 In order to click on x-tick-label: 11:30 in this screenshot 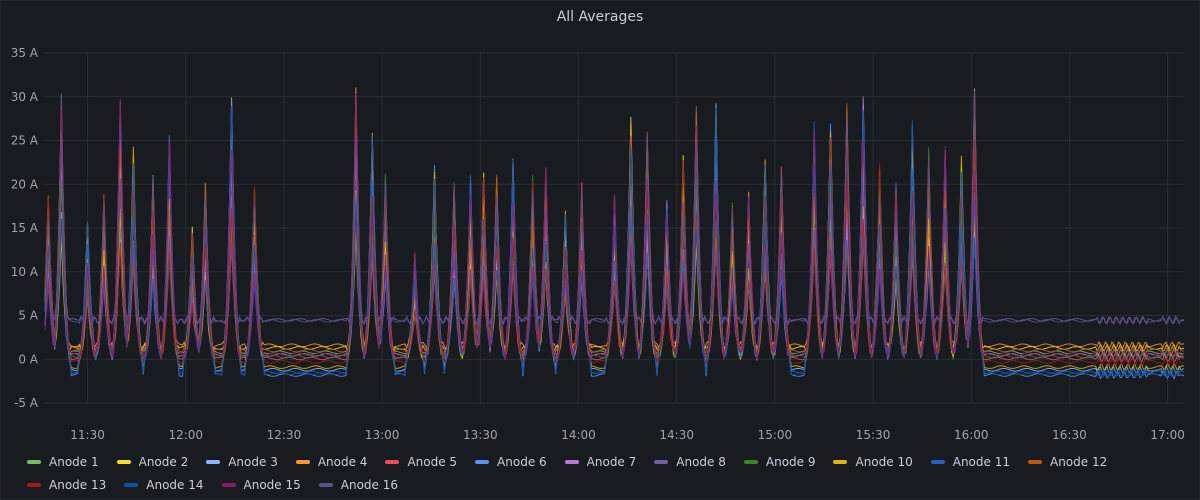, I will do `click(87, 435)`.